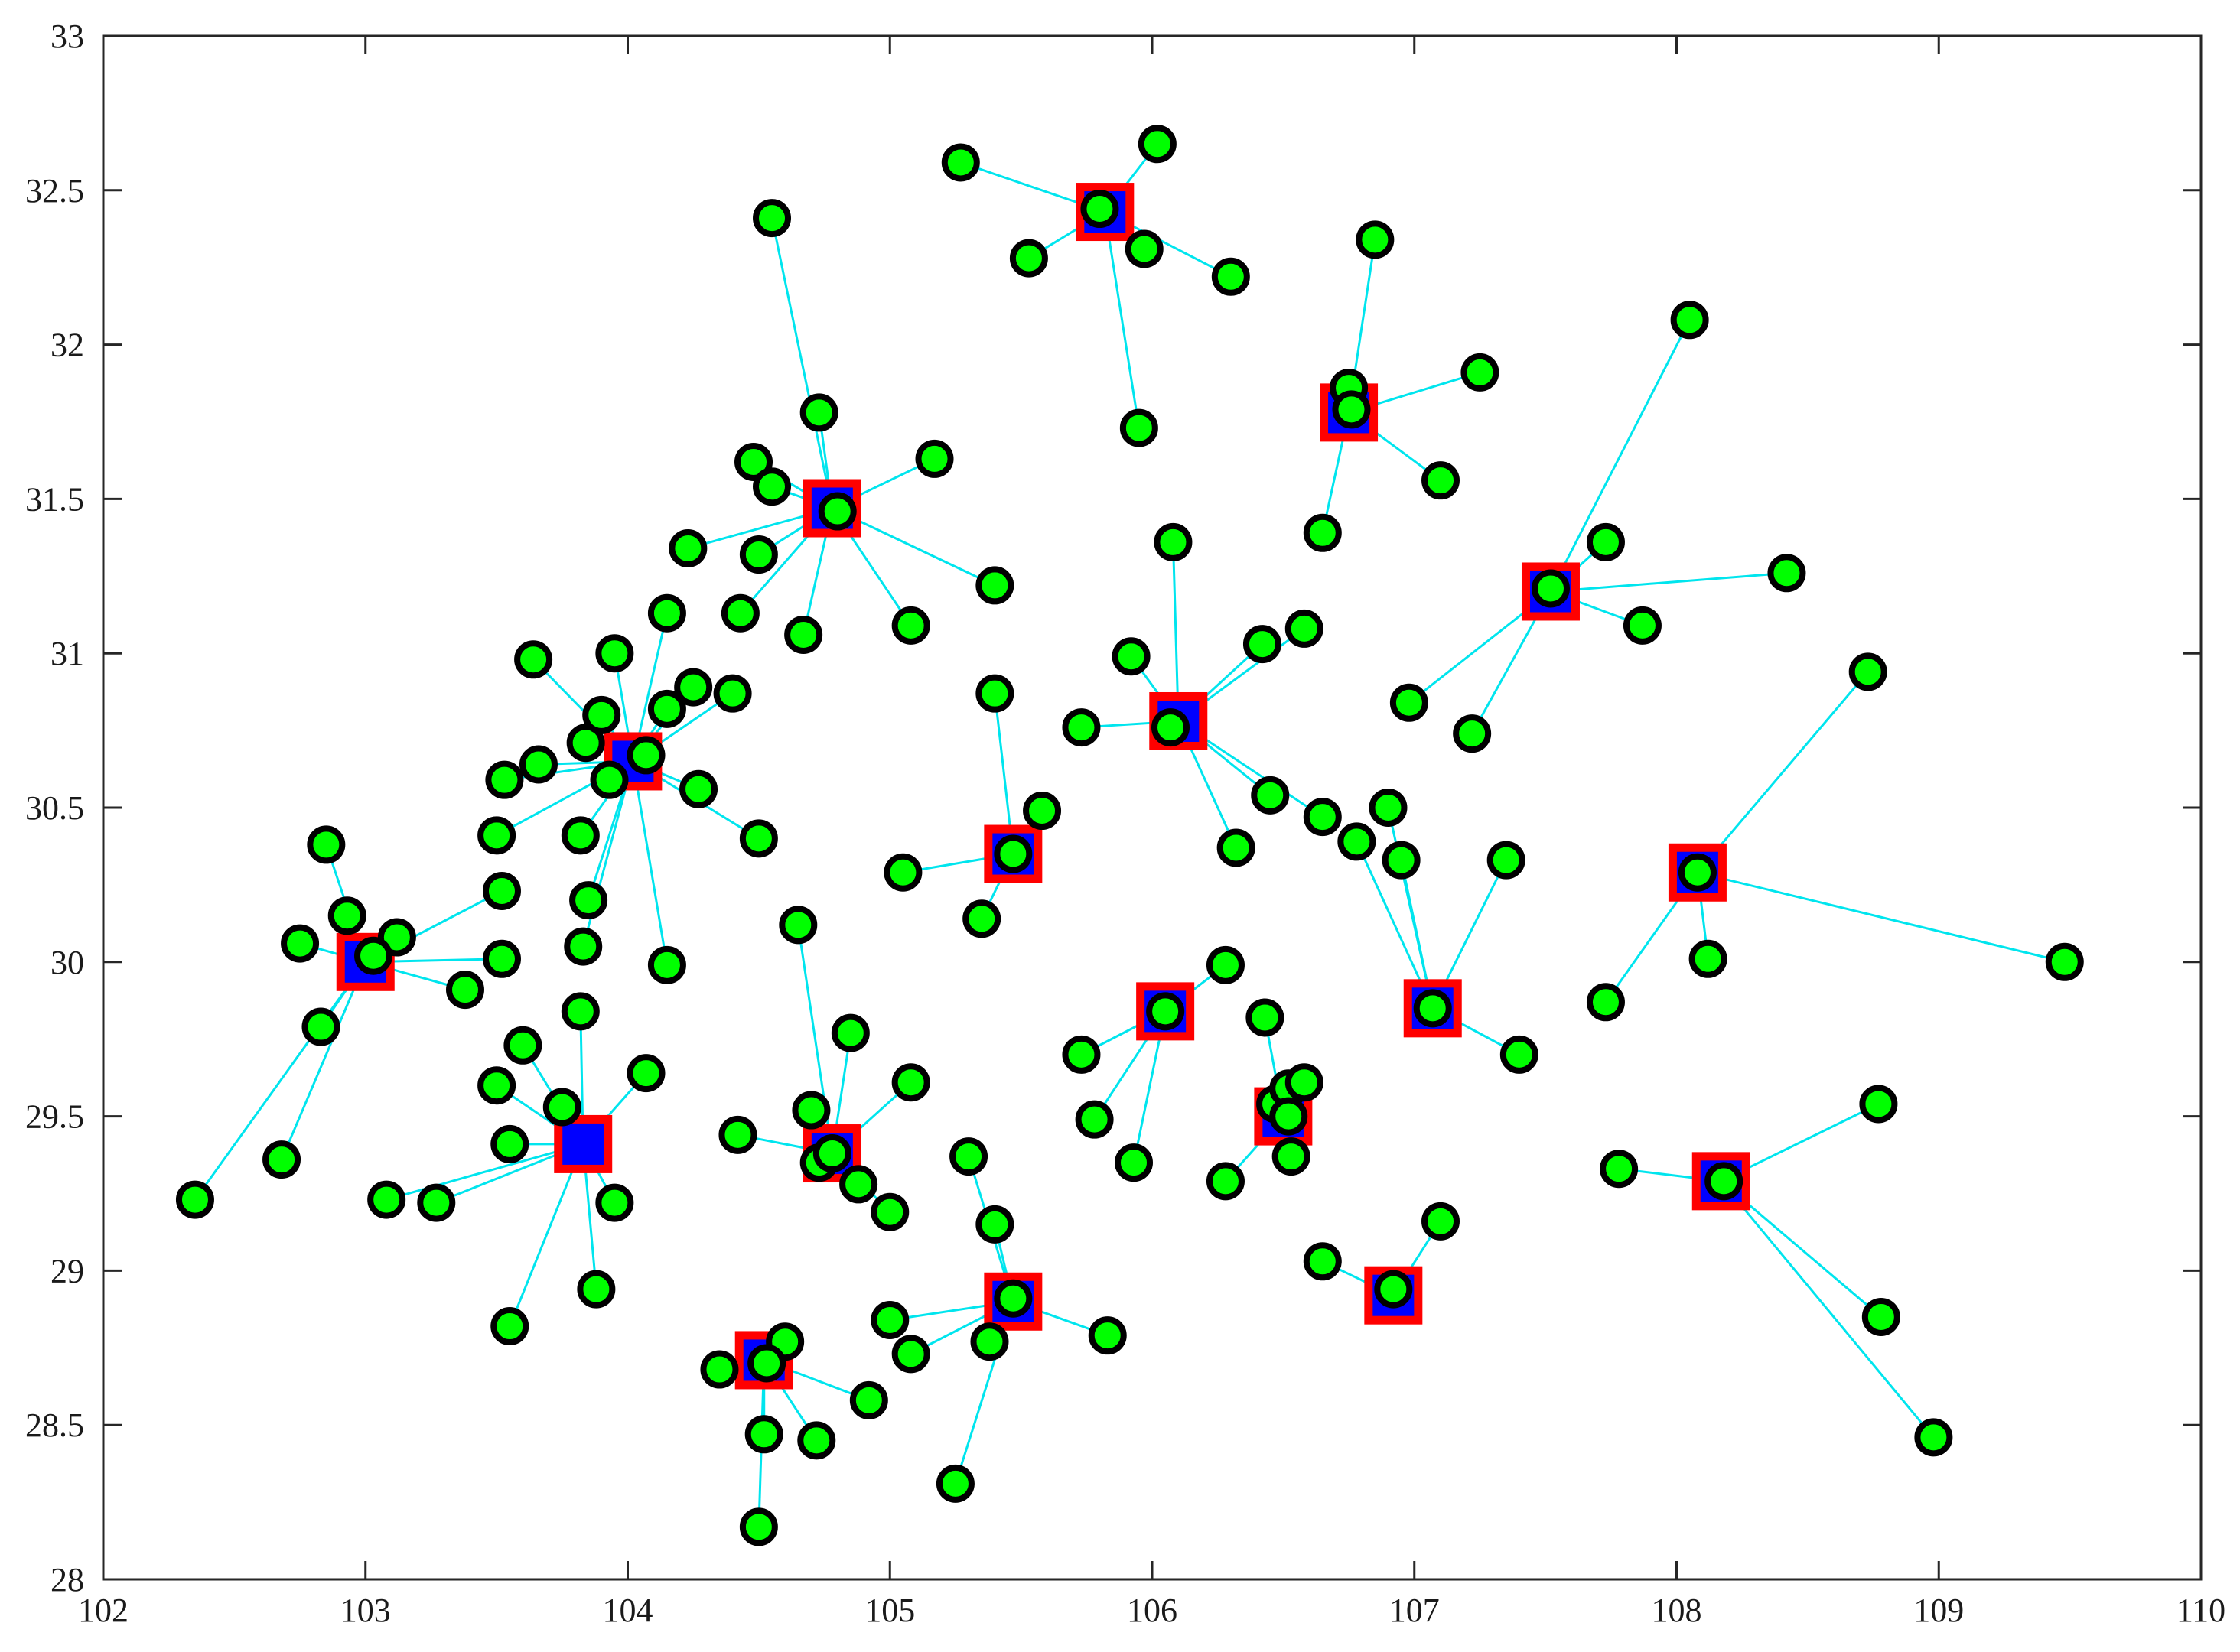 The image size is (2240, 1652). I want to click on x-tick-label: 102, so click(103, 1611).